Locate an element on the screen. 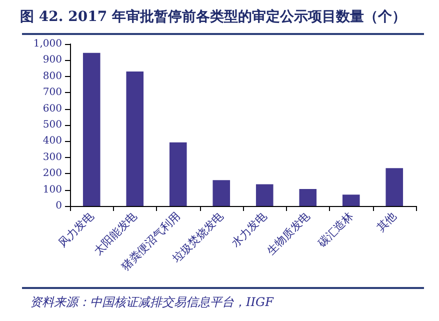 This screenshot has width=439, height=321. x-tick-label: 风力发电 is located at coordinates (76, 229).